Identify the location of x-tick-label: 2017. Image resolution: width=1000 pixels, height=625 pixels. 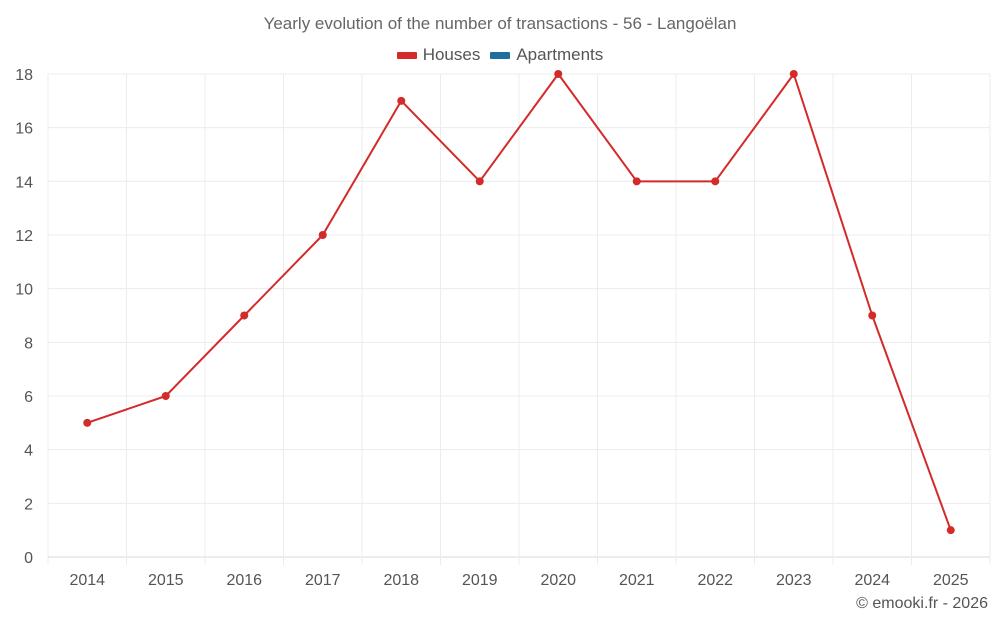
(323, 580).